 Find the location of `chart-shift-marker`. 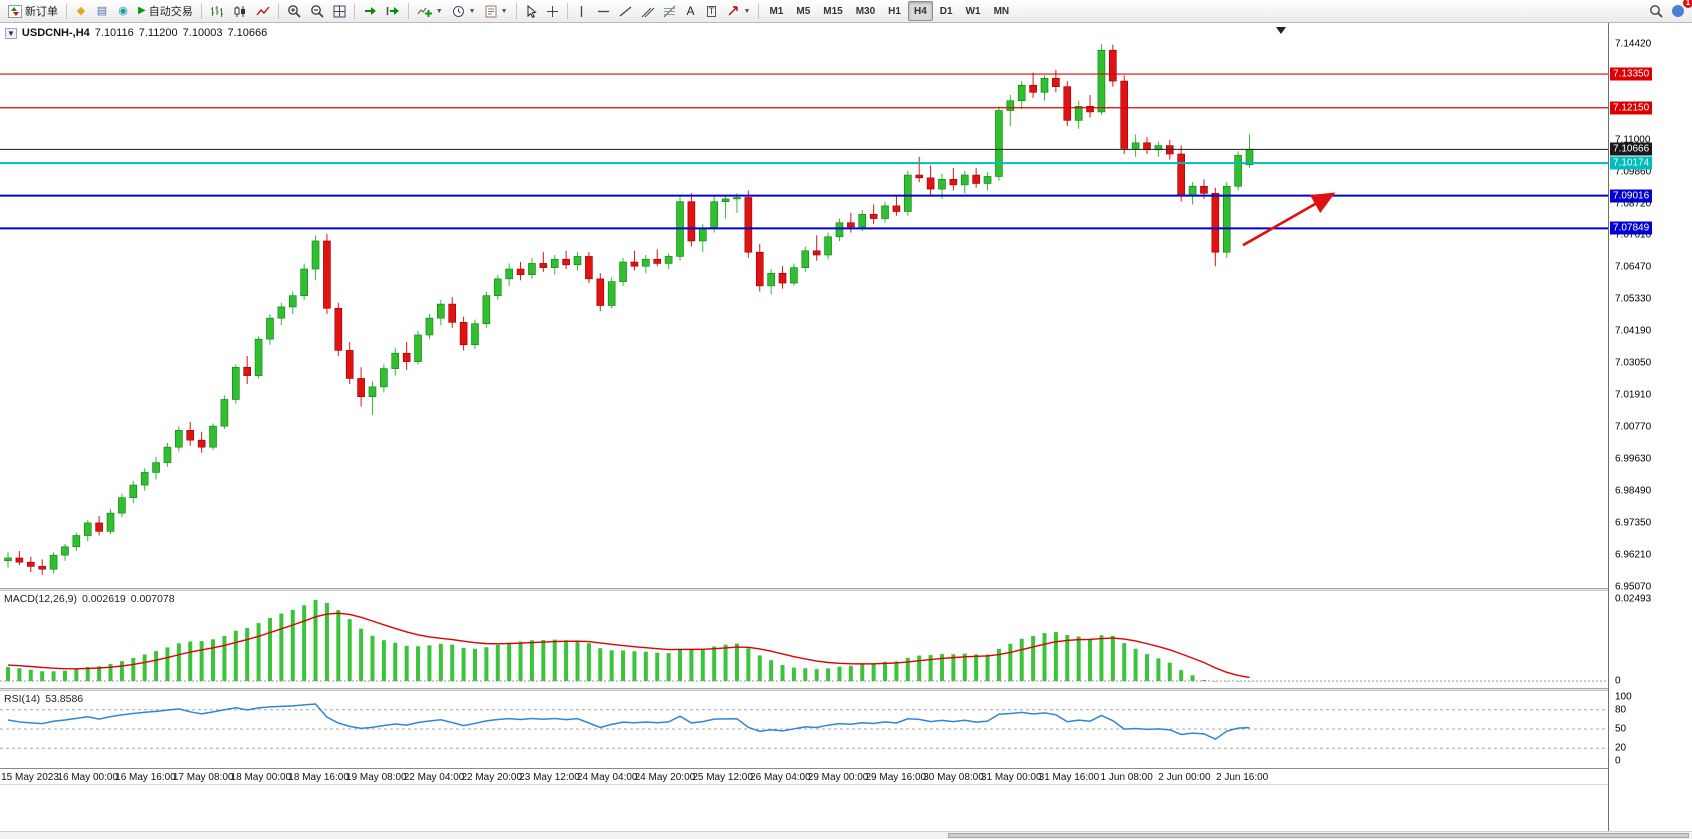

chart-shift-marker is located at coordinates (1281, 30).